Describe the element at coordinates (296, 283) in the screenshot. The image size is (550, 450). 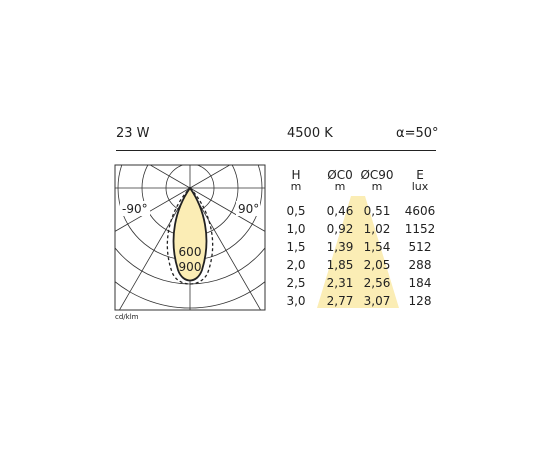
I see `cell-height: 2,5` at that location.